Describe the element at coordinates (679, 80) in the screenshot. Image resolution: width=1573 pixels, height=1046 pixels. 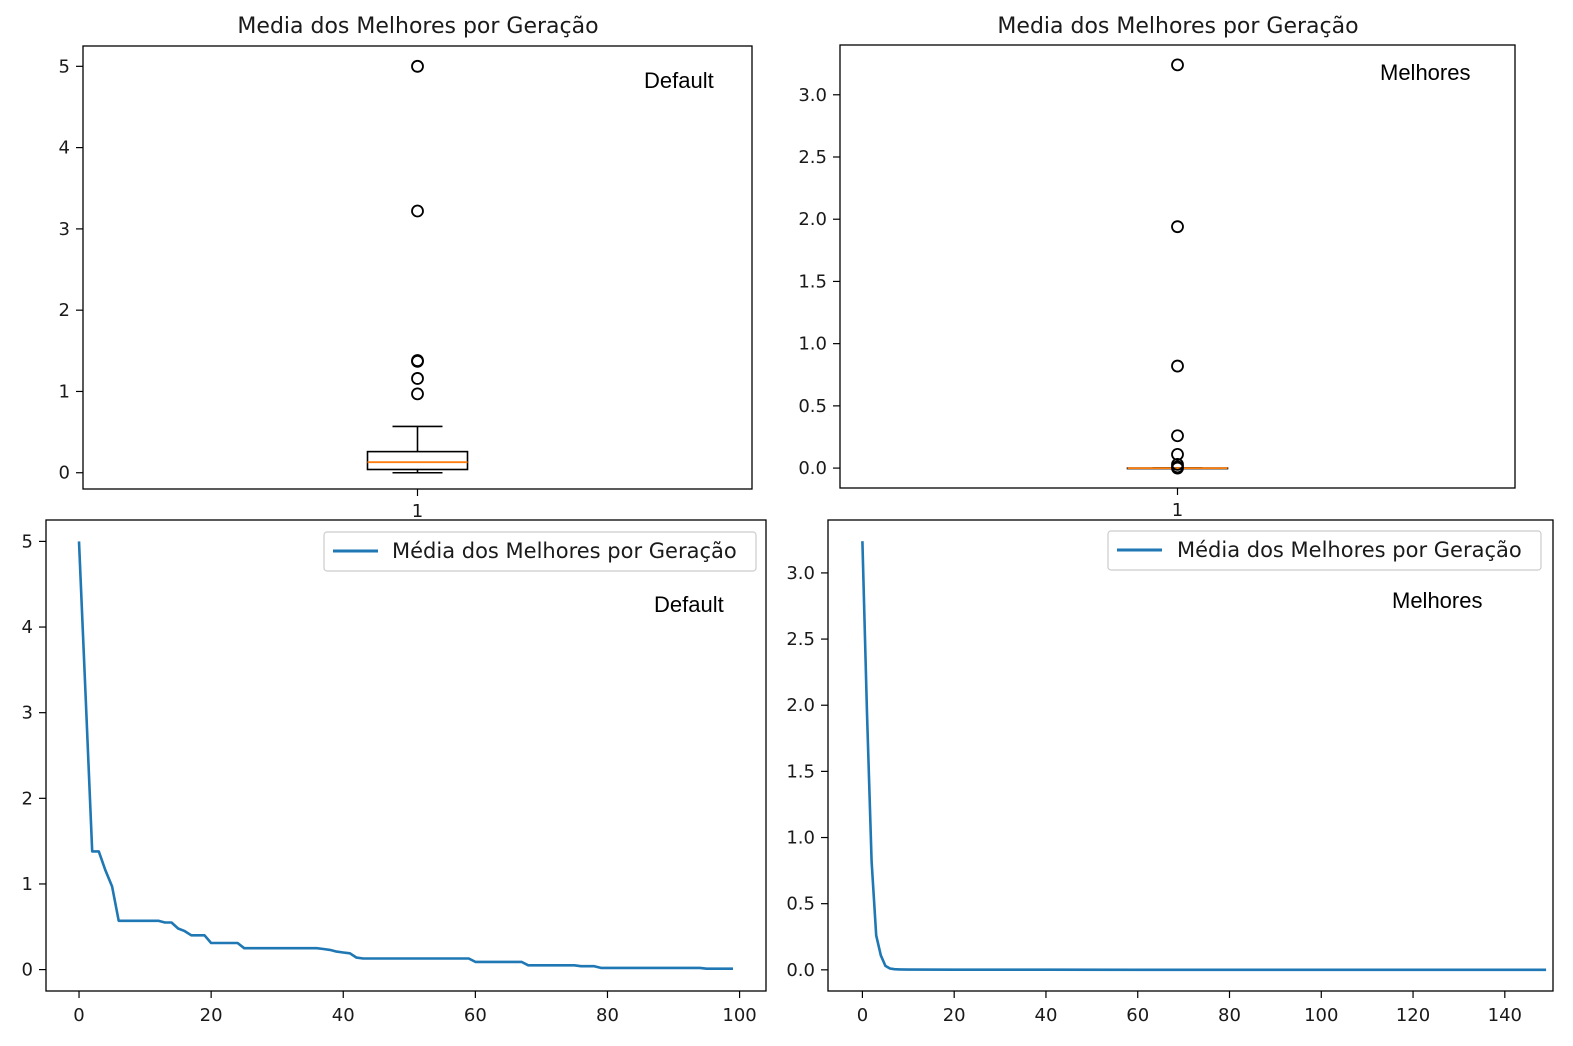
I see `boxplot-default-annotation: Default` at that location.